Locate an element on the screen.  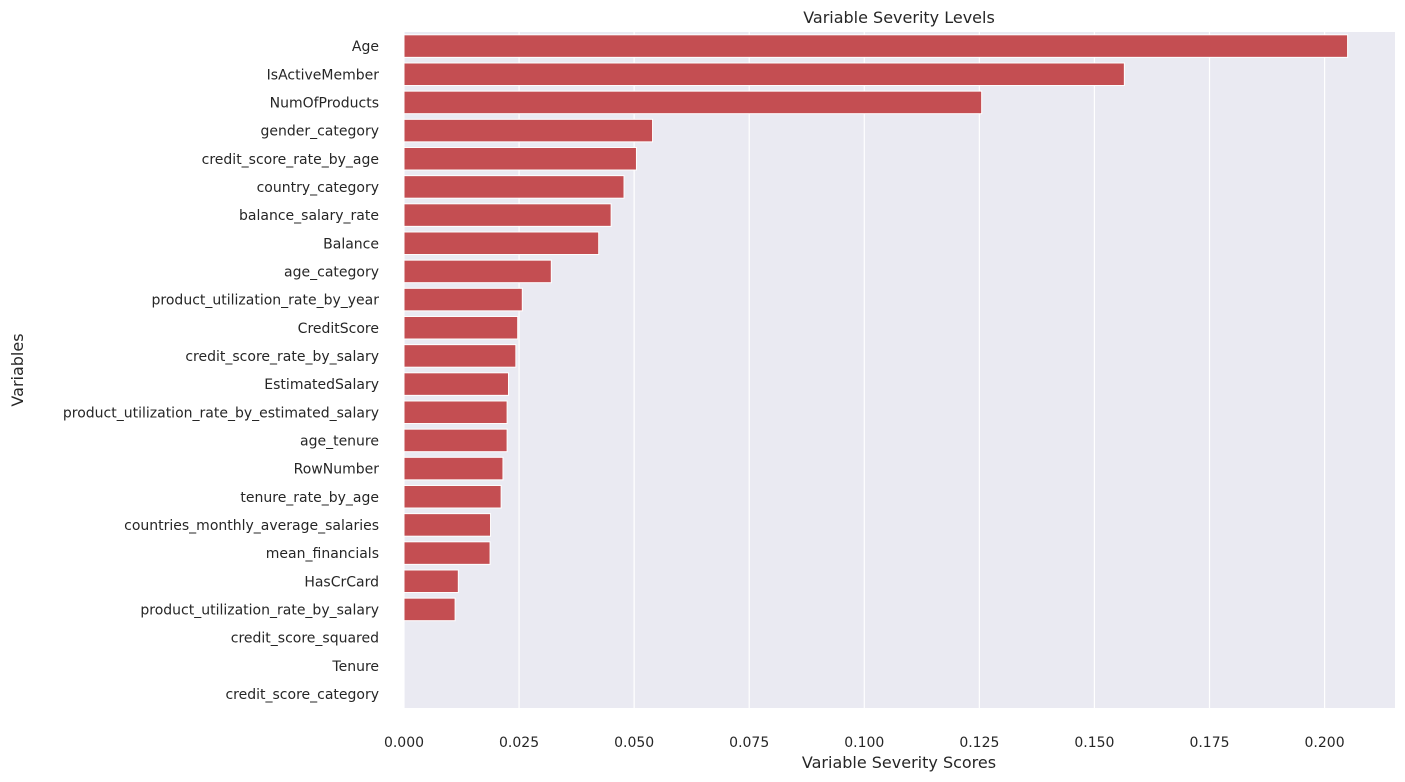
x-tick-label: 0.175 is located at coordinates (1209, 743).